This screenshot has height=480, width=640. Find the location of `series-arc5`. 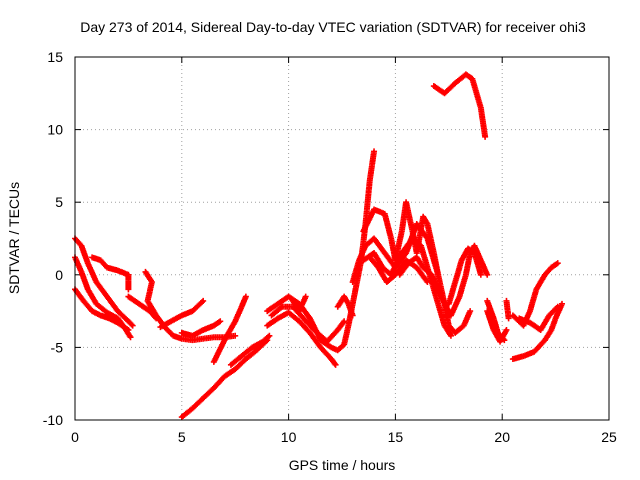

series-arc5 is located at coordinates (190, 306).